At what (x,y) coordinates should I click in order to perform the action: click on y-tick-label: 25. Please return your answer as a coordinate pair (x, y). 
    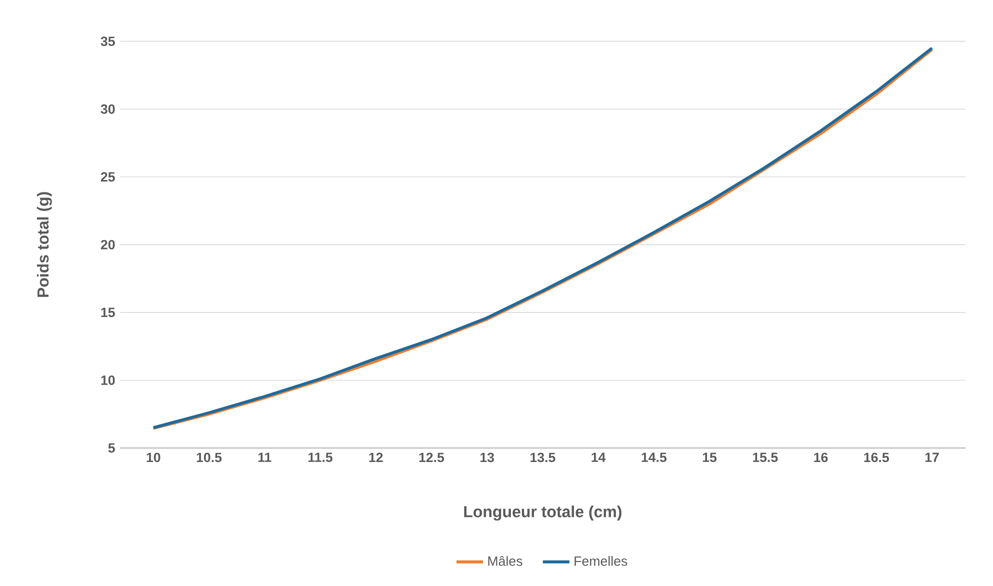
    Looking at the image, I should click on (107, 177).